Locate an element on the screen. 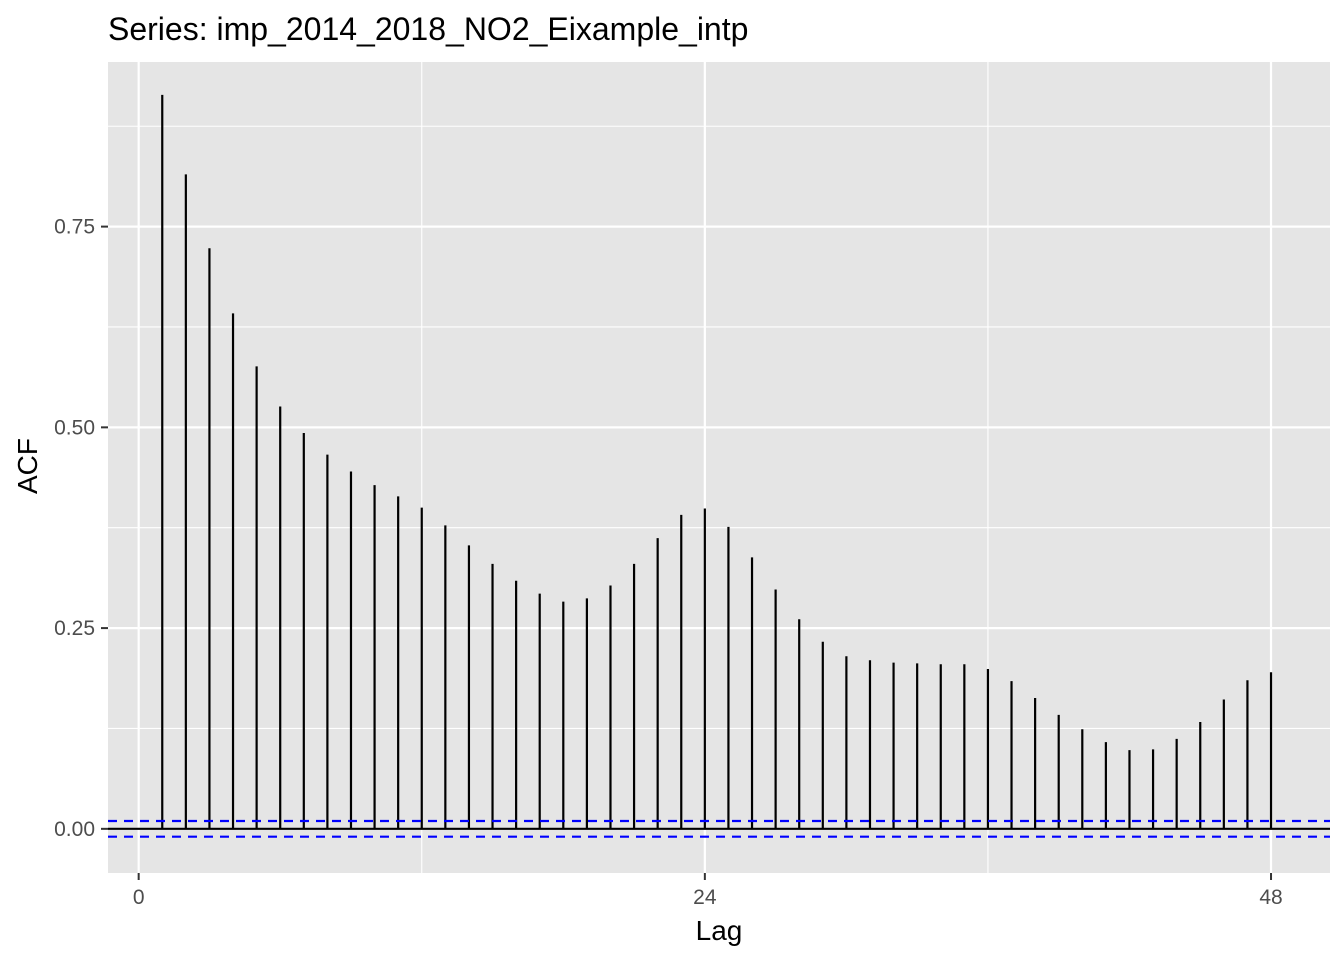  chart-title: Series: imp_2014_2018_NO2_Eixample_intp is located at coordinates (428, 29).